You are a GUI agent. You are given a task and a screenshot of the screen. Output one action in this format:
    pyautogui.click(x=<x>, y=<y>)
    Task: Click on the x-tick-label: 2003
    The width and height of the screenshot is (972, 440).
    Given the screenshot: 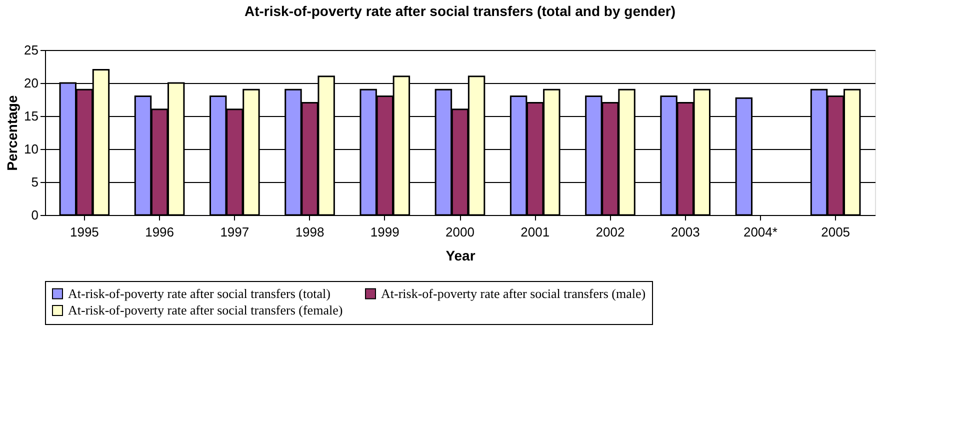 What is the action you would take?
    pyautogui.click(x=685, y=232)
    